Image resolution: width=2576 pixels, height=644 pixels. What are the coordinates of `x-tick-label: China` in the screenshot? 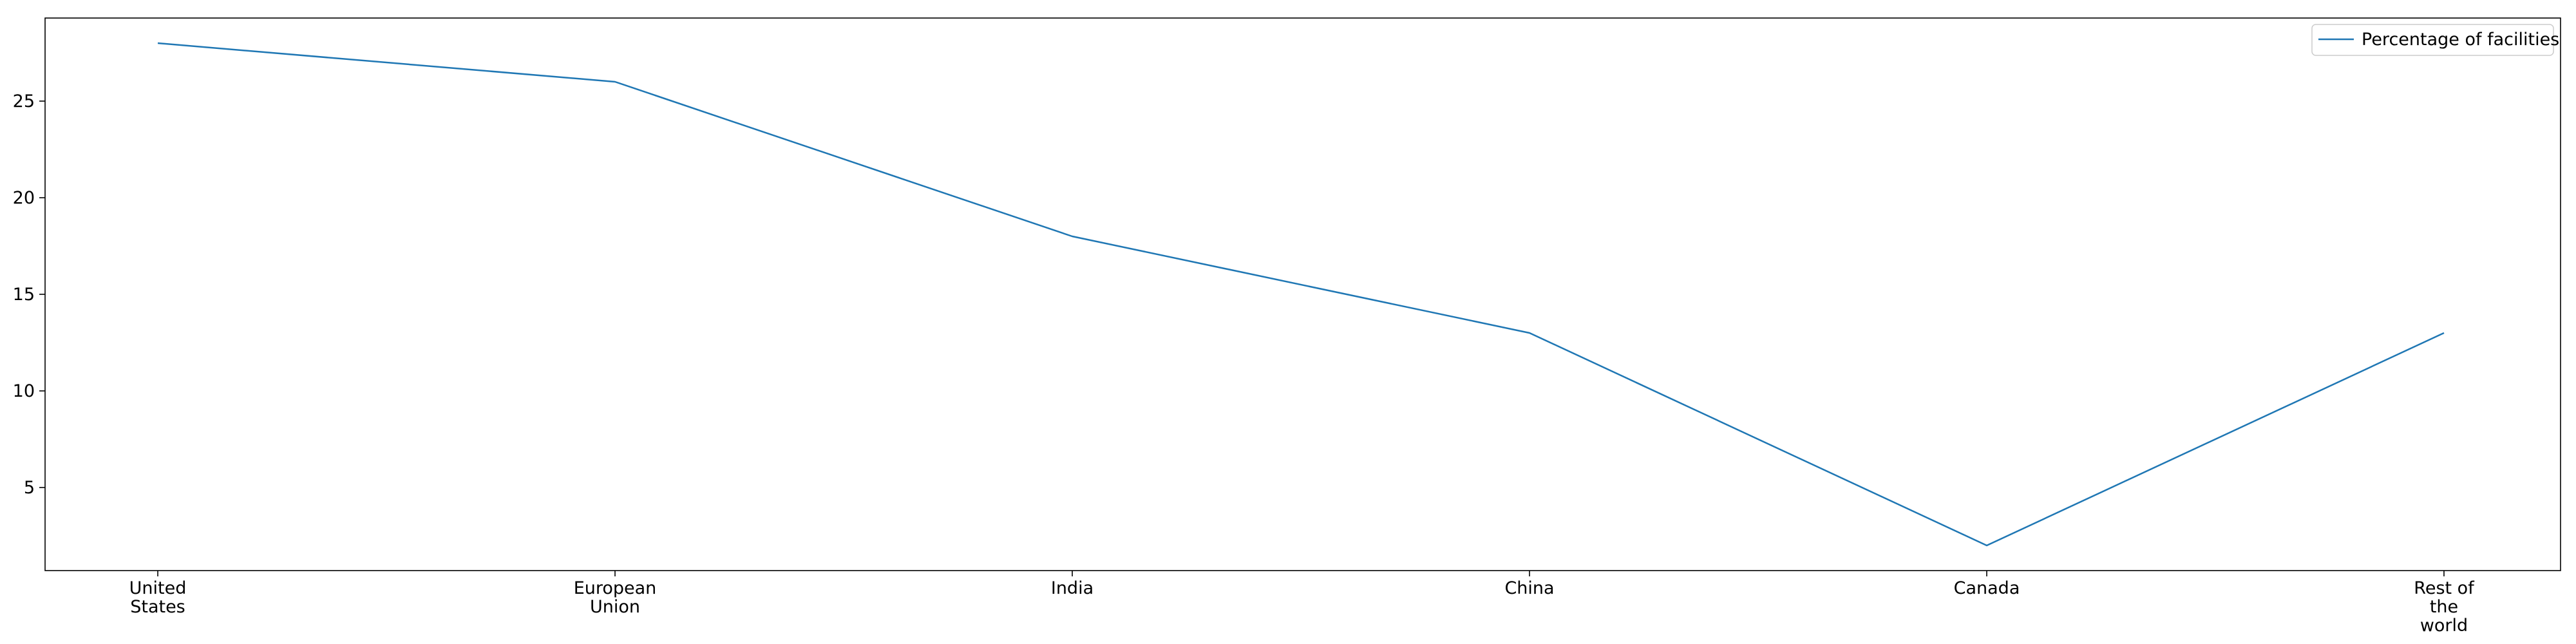 It's located at (1529, 588).